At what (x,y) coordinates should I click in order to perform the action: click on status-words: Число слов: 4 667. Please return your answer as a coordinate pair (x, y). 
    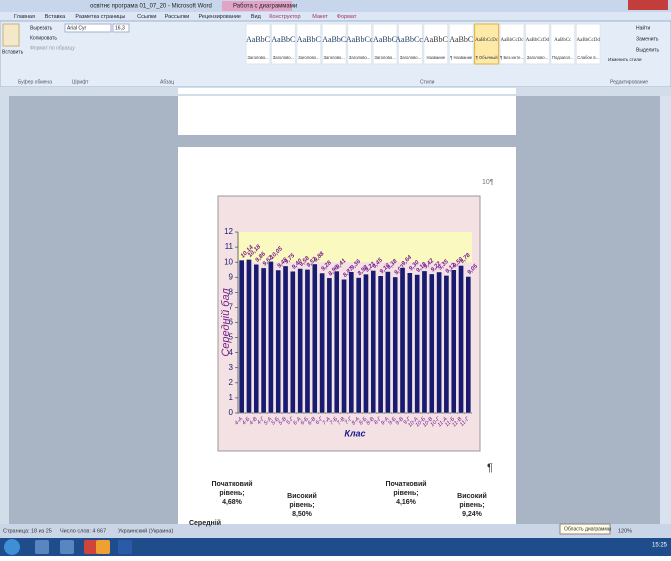
    Looking at the image, I should click on (83, 531).